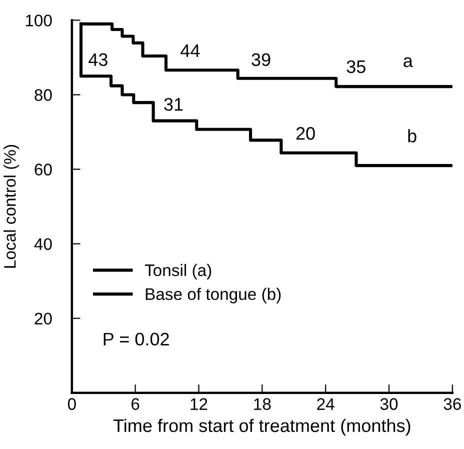  What do you see at coordinates (305, 133) in the screenshot?
I see `annotation: 20` at bounding box center [305, 133].